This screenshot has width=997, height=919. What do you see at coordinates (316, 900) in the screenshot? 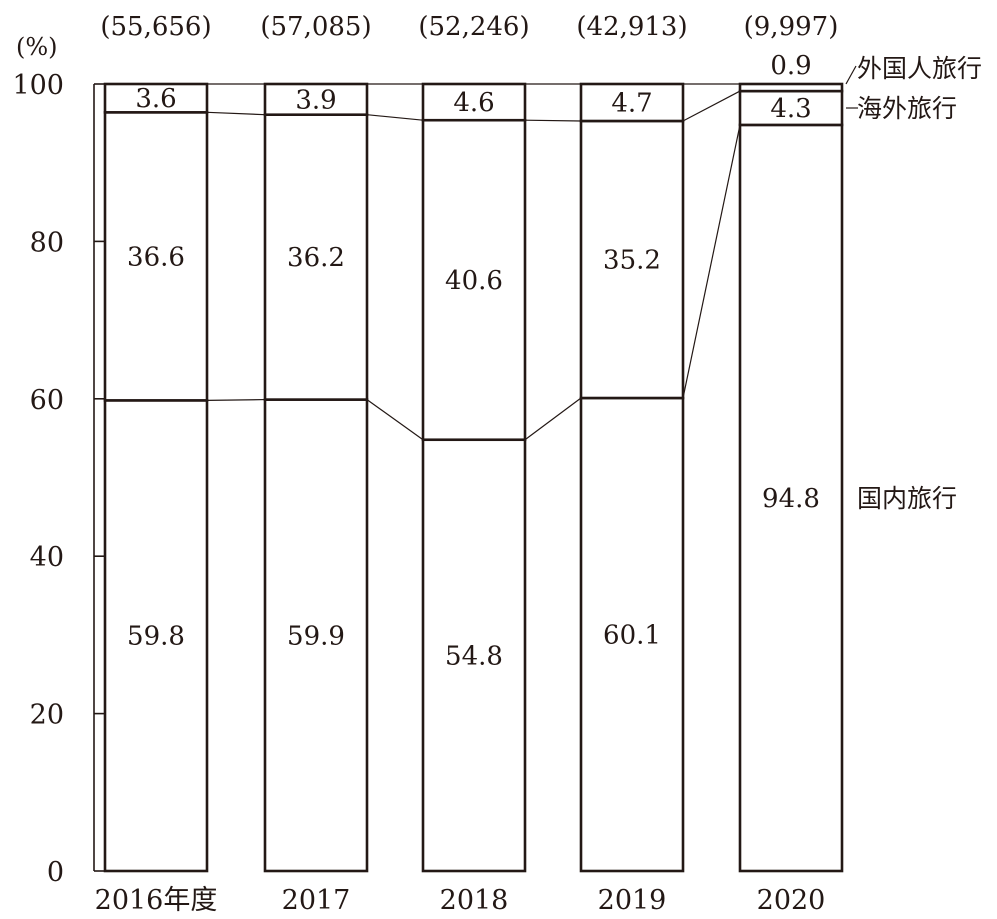
I see `x-category-label: 2017` at bounding box center [316, 900].